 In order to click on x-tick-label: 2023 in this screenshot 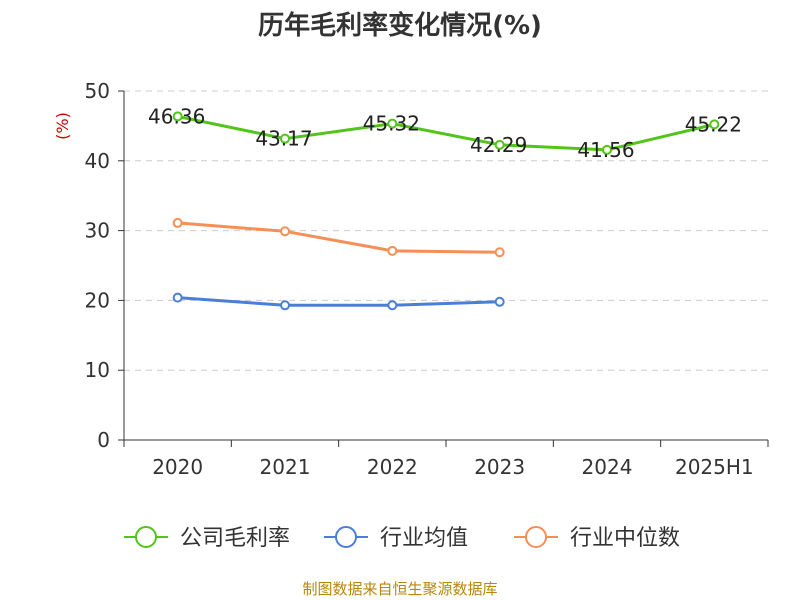, I will do `click(499, 467)`.